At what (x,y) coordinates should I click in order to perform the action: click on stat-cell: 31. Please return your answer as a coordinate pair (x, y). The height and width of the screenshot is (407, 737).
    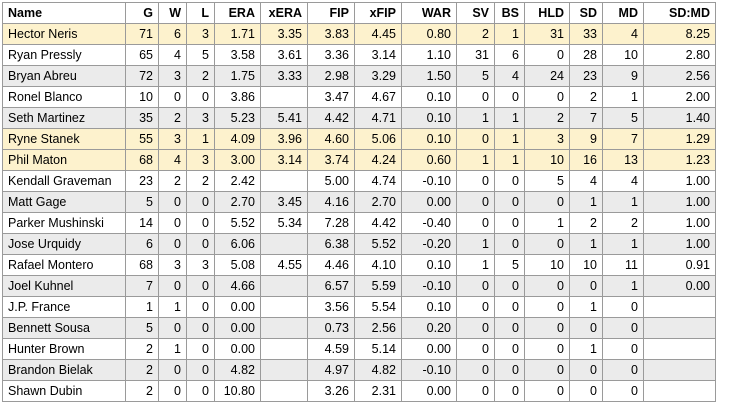
    Looking at the image, I should click on (475, 55).